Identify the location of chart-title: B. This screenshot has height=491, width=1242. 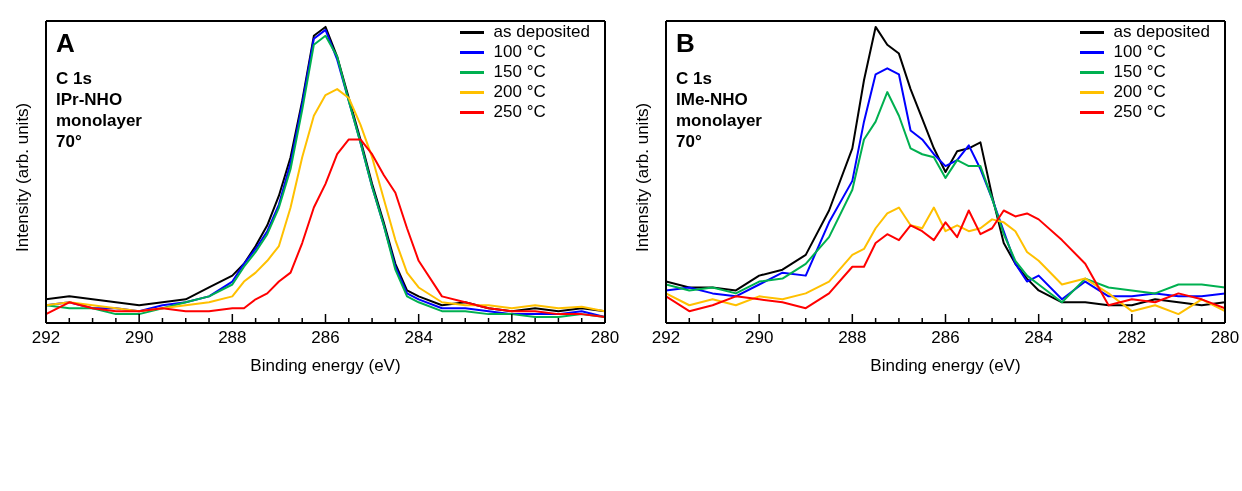
(685, 43).